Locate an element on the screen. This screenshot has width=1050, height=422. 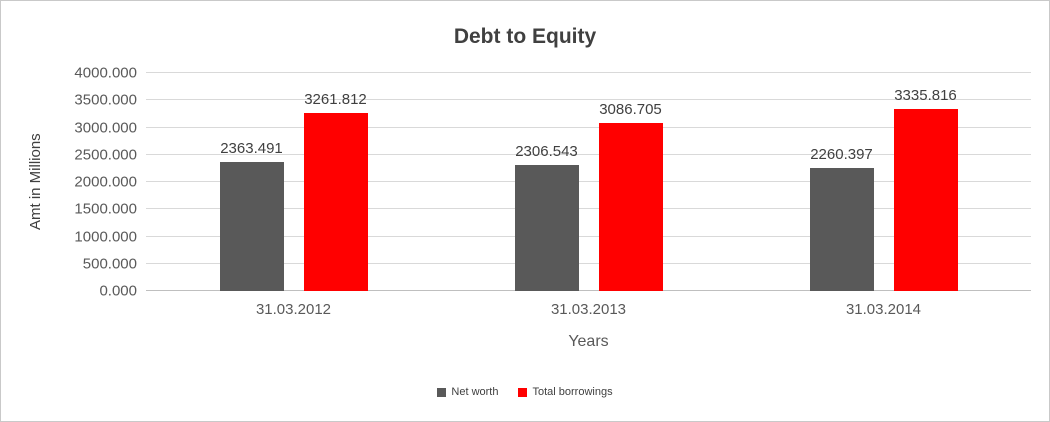
legend-item: Total borrowings is located at coordinates (565, 392).